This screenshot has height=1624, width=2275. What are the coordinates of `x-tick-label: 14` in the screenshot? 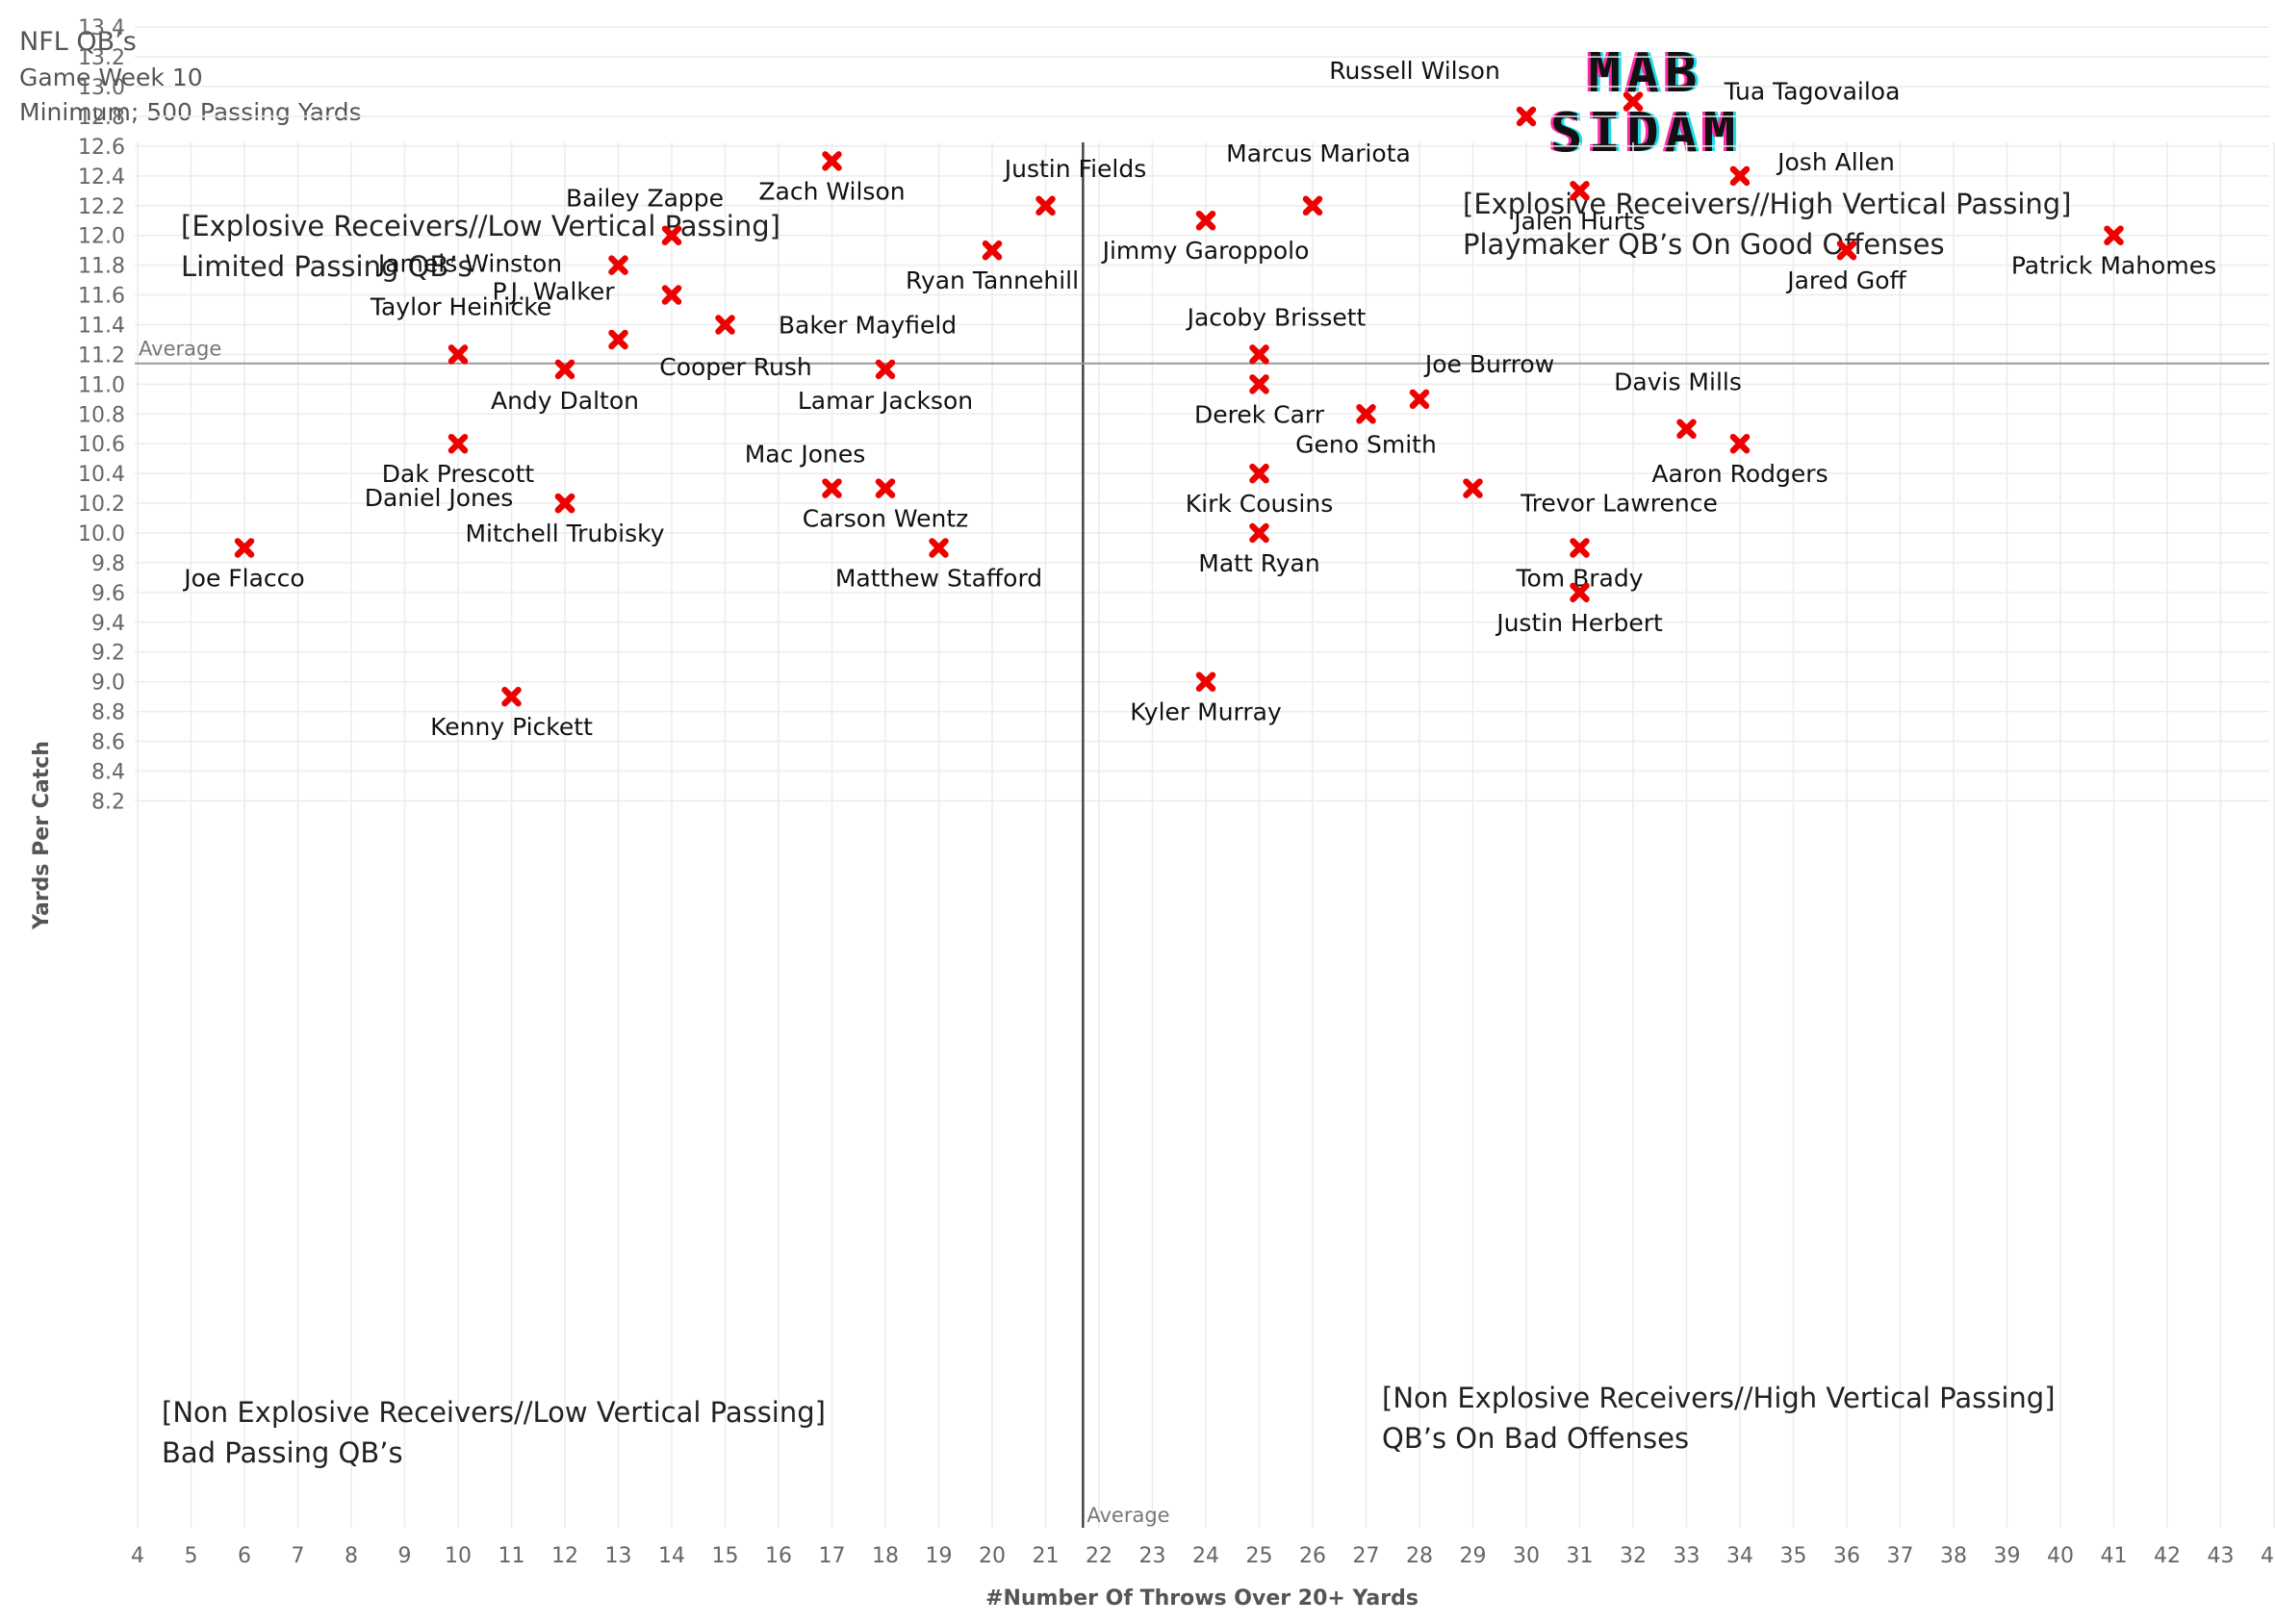 It's located at (671, 1556).